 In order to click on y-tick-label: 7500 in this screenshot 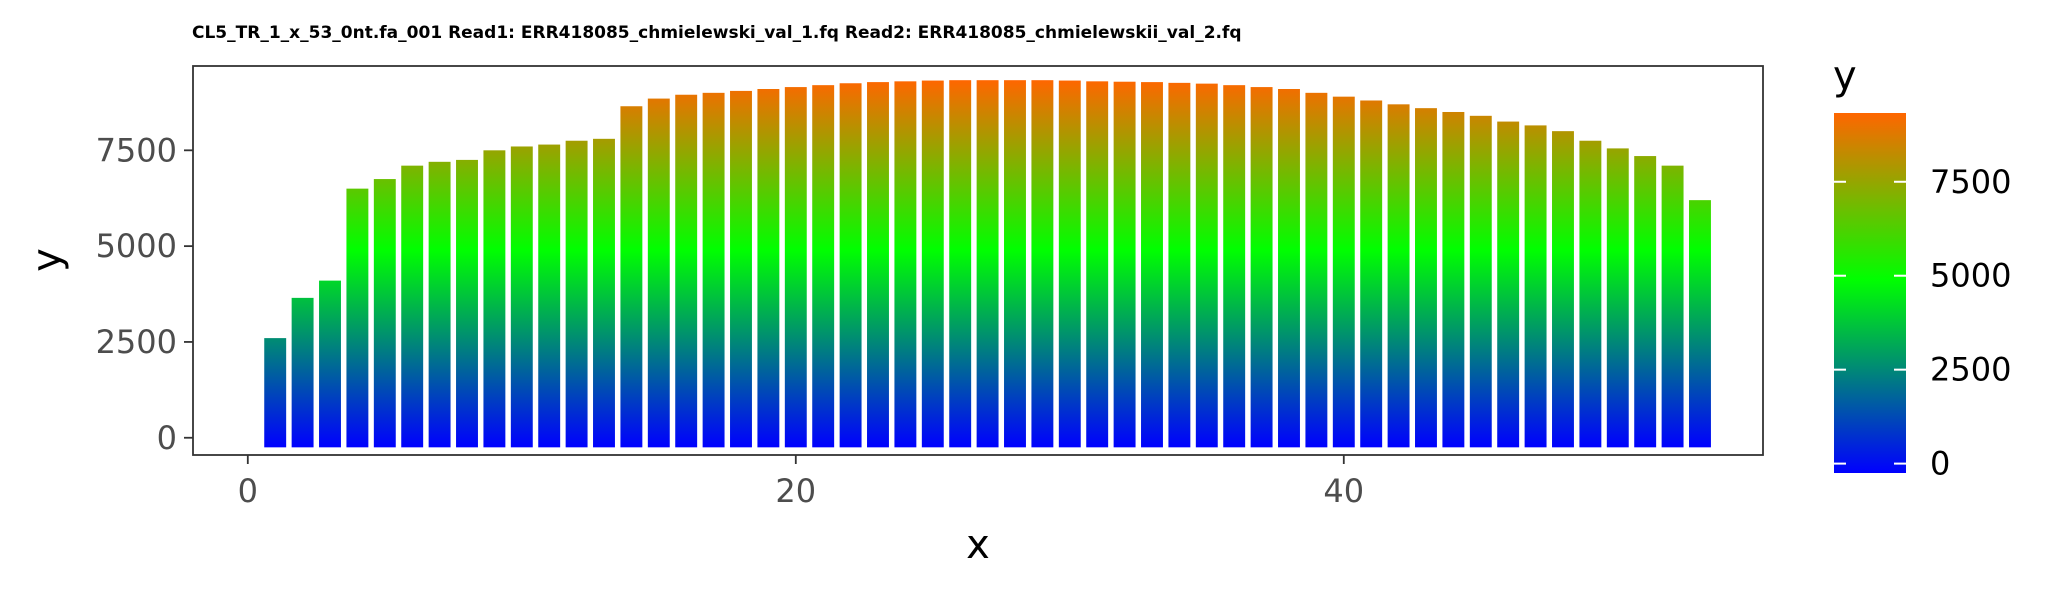, I will do `click(136, 150)`.